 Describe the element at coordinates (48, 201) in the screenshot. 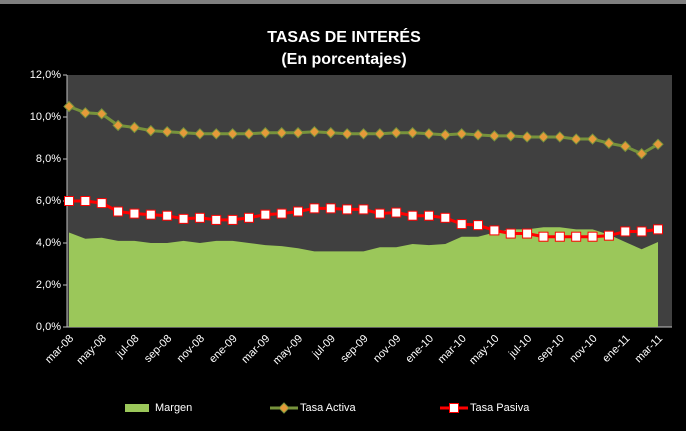

I see `y-tick-label: 6,0%` at that location.